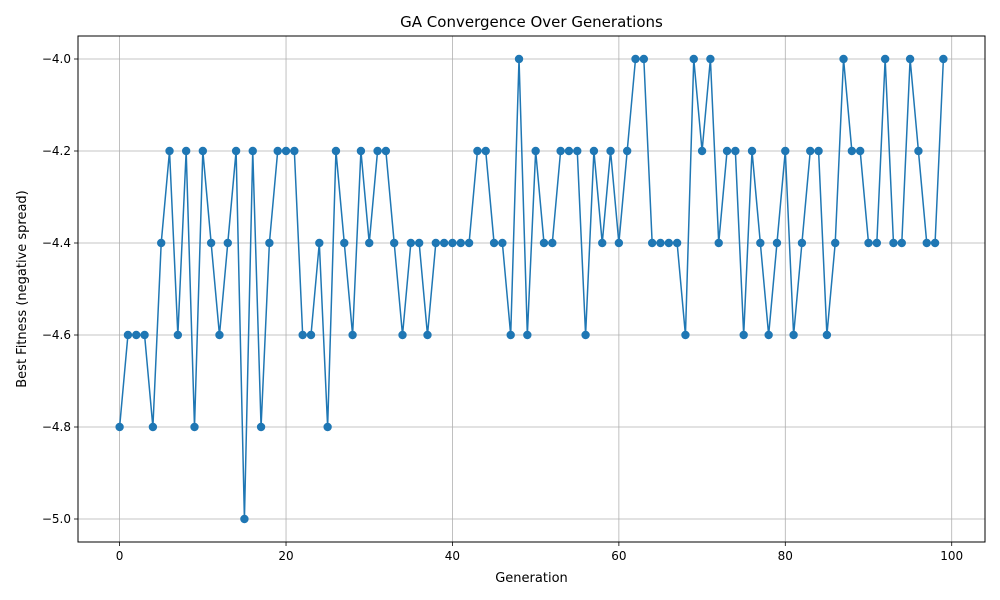 The height and width of the screenshot is (600, 1000). What do you see at coordinates (56, 59) in the screenshot?
I see `y-tick-label: −4.0` at bounding box center [56, 59].